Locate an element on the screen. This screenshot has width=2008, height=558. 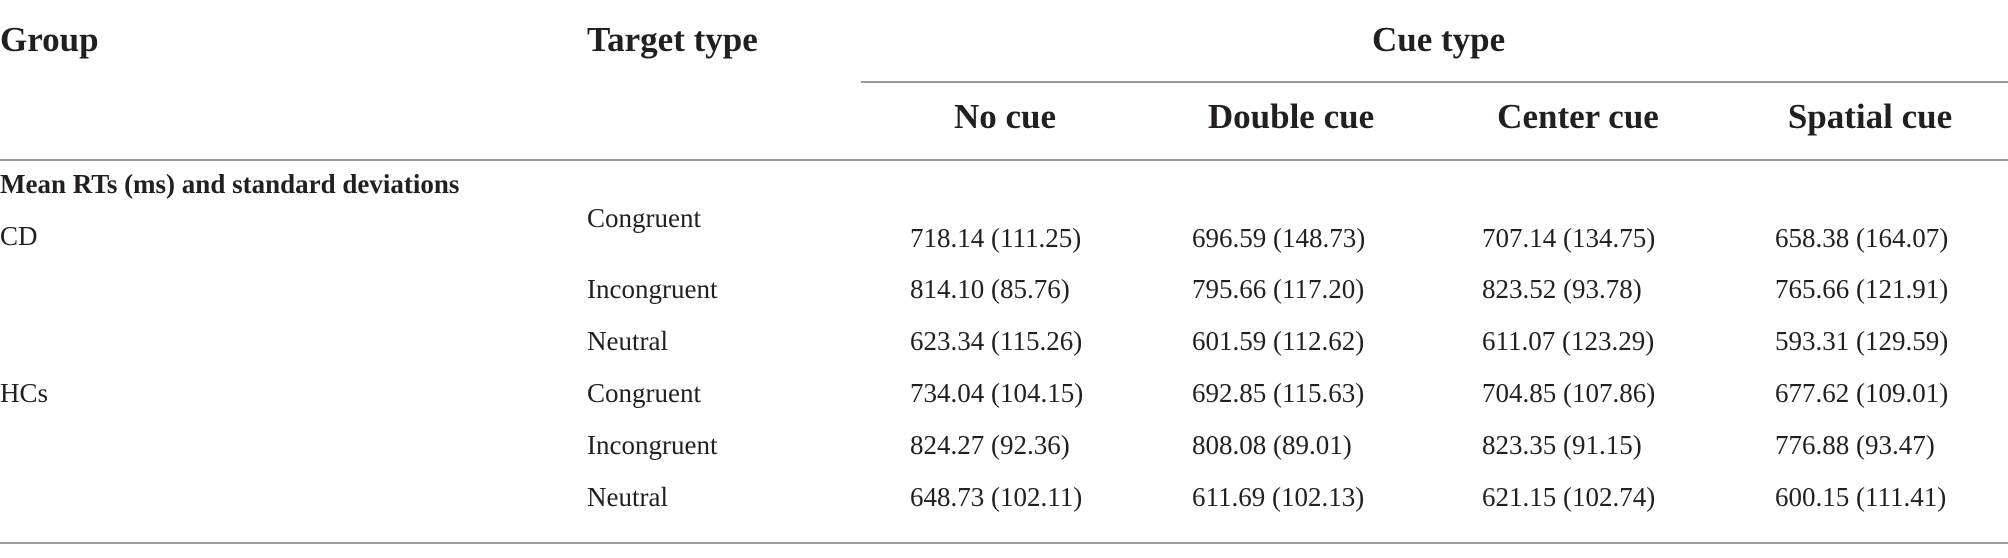
table-cell: 623.34 (115.26) is located at coordinates (996, 341).